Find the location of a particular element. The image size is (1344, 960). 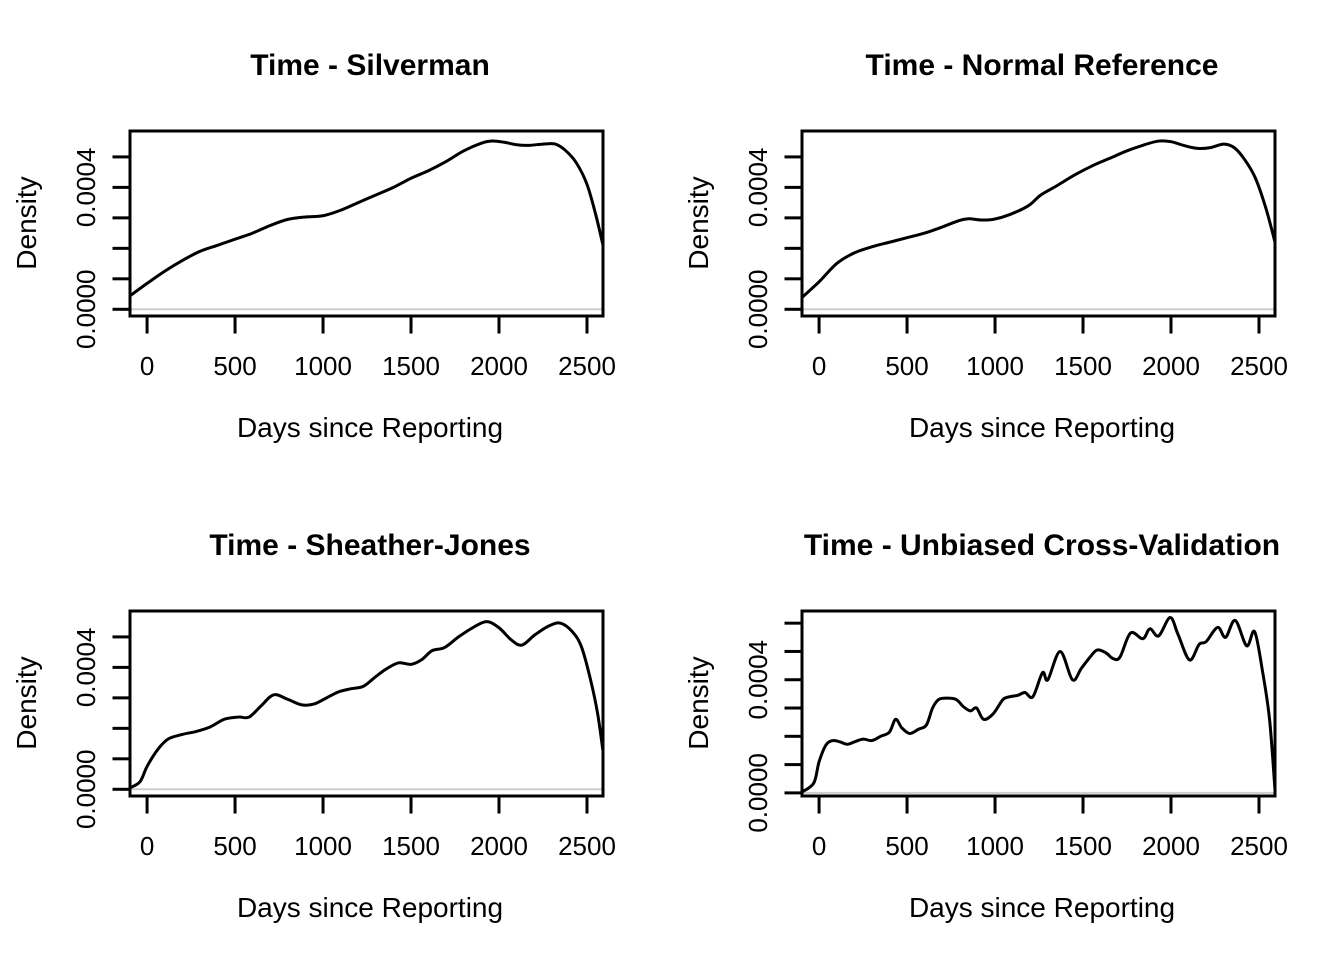

plot-area-unbiased-cross-validation: 0 500 1000 1500 2000 2500 0.0000 0.0004 is located at coordinates (1015, 735).